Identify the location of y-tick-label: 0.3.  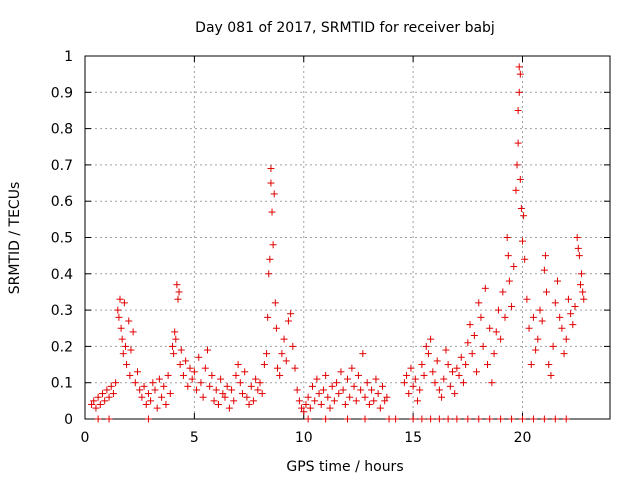
(62, 311).